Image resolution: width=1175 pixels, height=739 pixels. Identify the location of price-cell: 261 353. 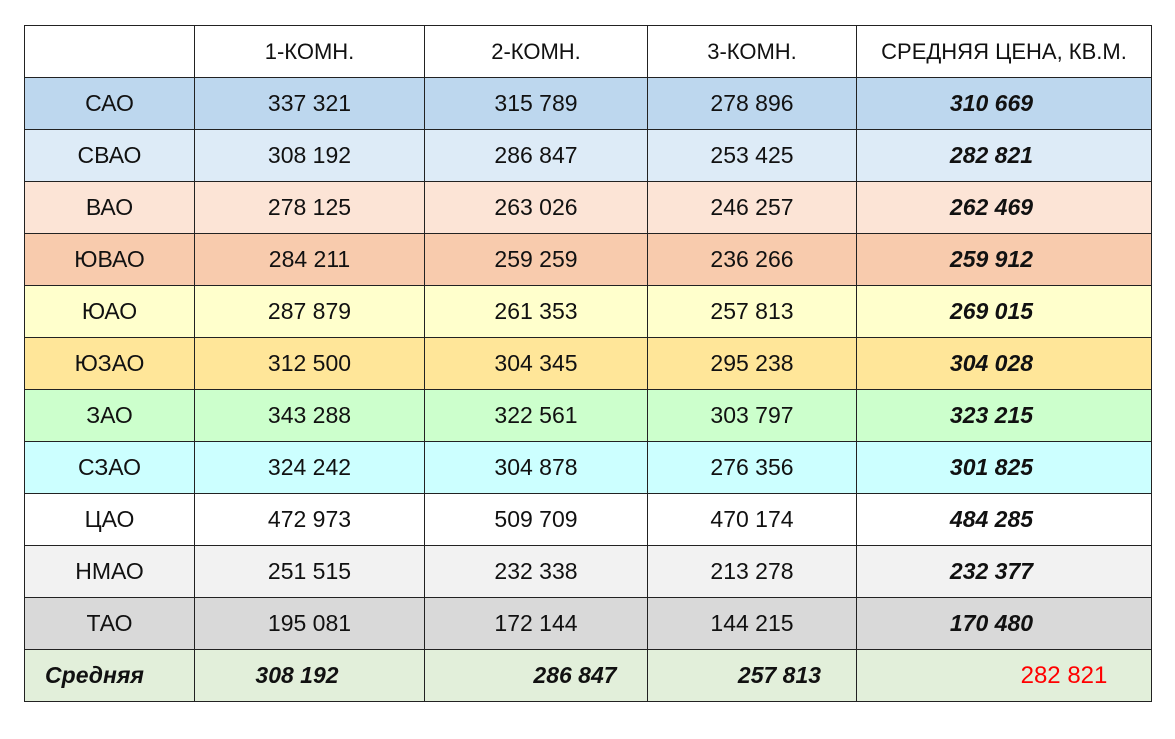
(536, 311).